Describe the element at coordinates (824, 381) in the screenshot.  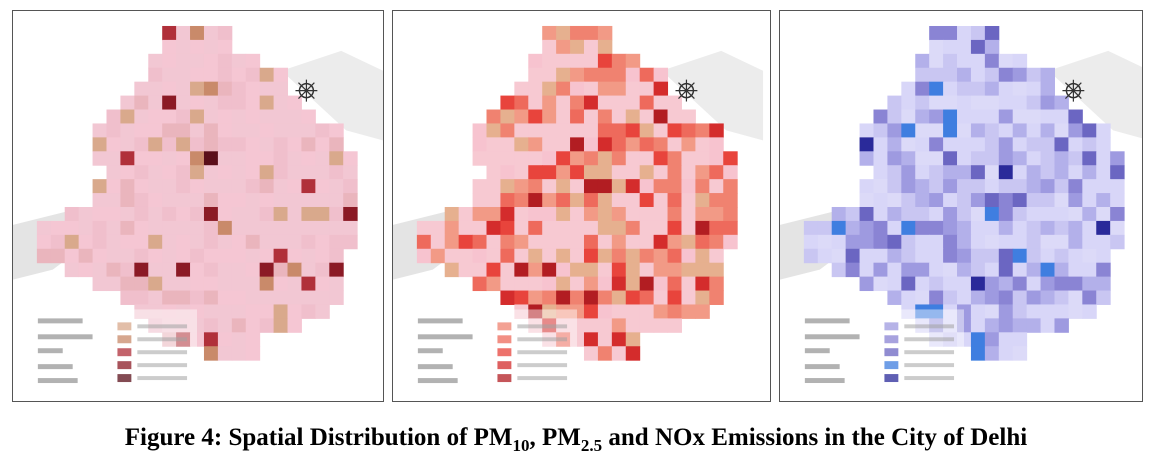
I see `legend-text` at that location.